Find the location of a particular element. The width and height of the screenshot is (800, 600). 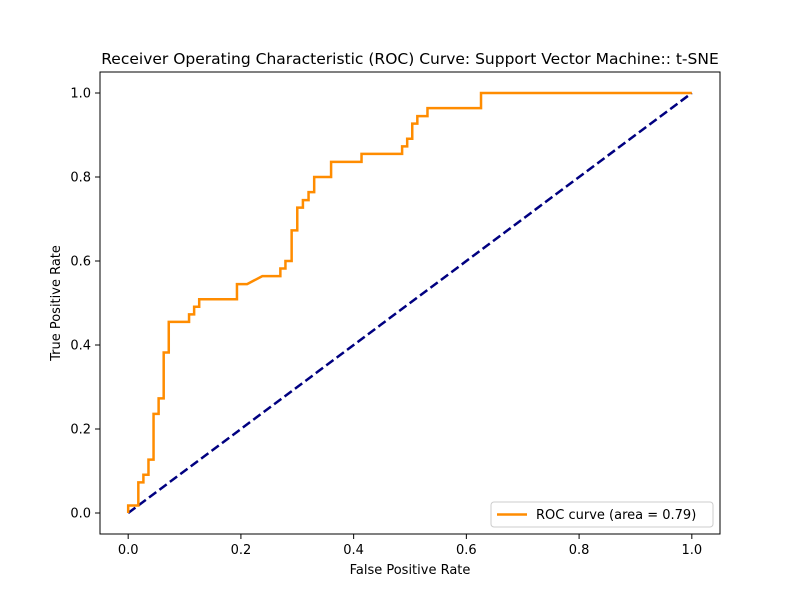

legend-box is located at coordinates (602, 514).